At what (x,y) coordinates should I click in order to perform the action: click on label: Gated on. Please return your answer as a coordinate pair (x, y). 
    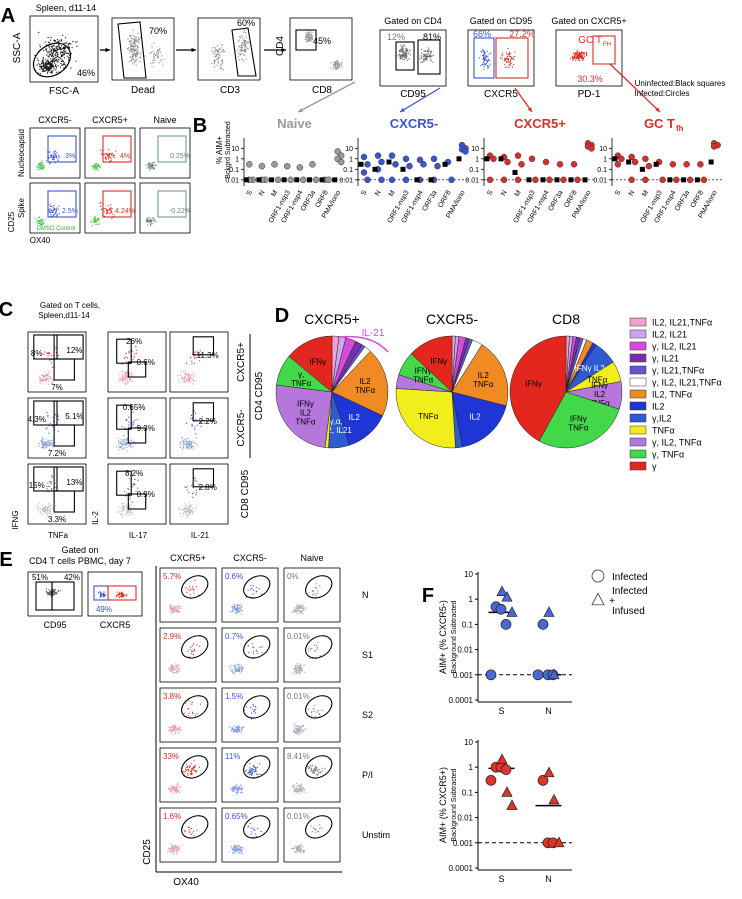
    Looking at the image, I should click on (79, 550).